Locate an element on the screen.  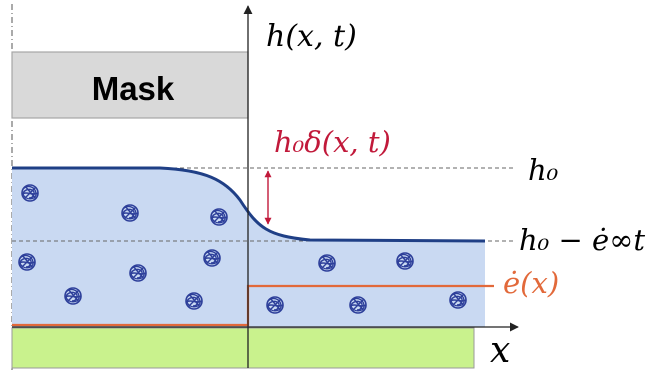
substrate is located at coordinates (243, 348).